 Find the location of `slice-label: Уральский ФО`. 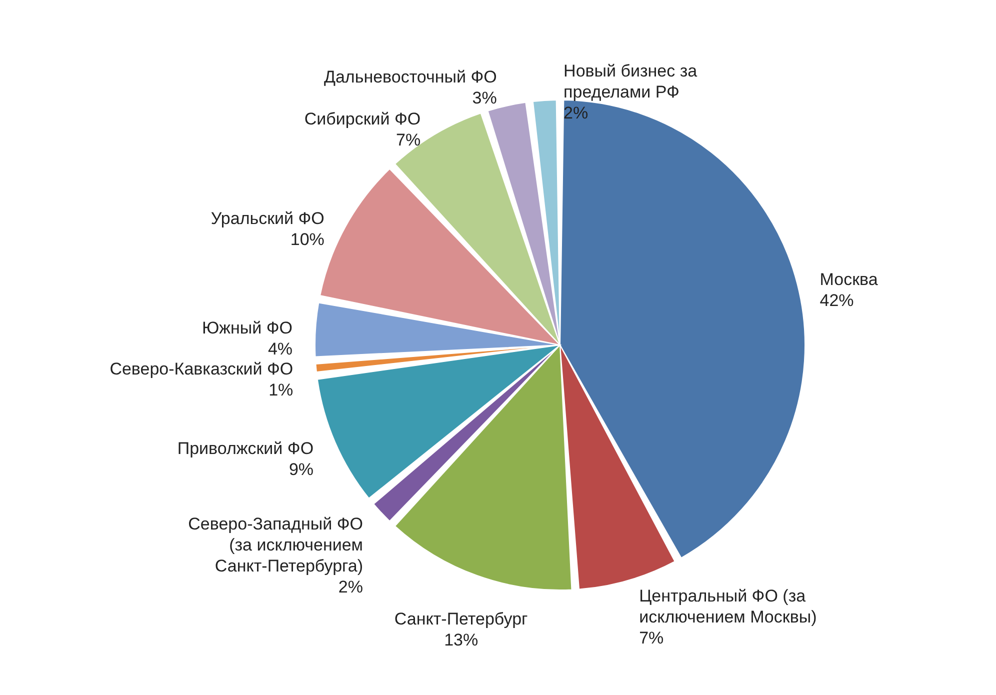

slice-label: Уральский ФО is located at coordinates (267, 218).